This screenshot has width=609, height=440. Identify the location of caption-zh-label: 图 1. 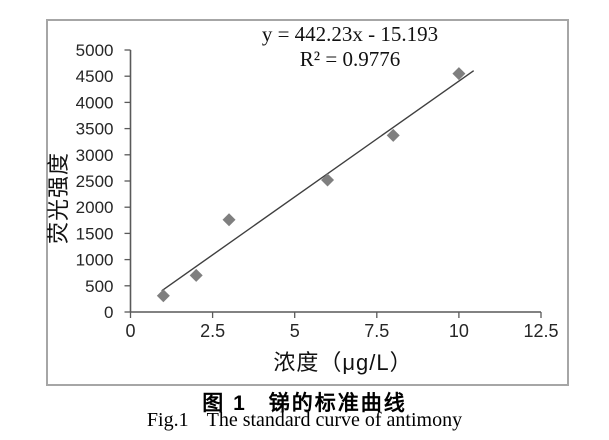
(224, 403).